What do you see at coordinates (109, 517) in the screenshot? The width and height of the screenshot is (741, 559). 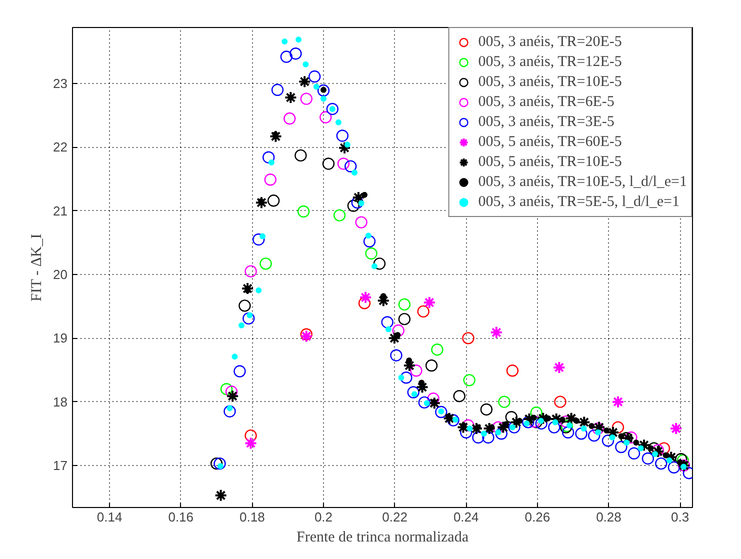 I see `x-tick-label: 0.14` at bounding box center [109, 517].